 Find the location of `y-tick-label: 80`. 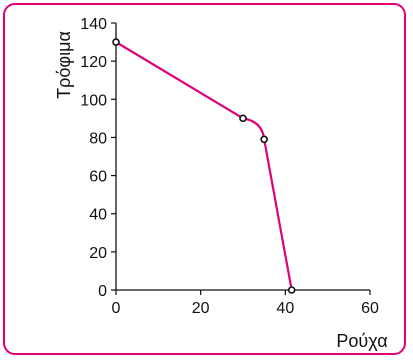

y-tick-label: 80 is located at coordinates (98, 138).